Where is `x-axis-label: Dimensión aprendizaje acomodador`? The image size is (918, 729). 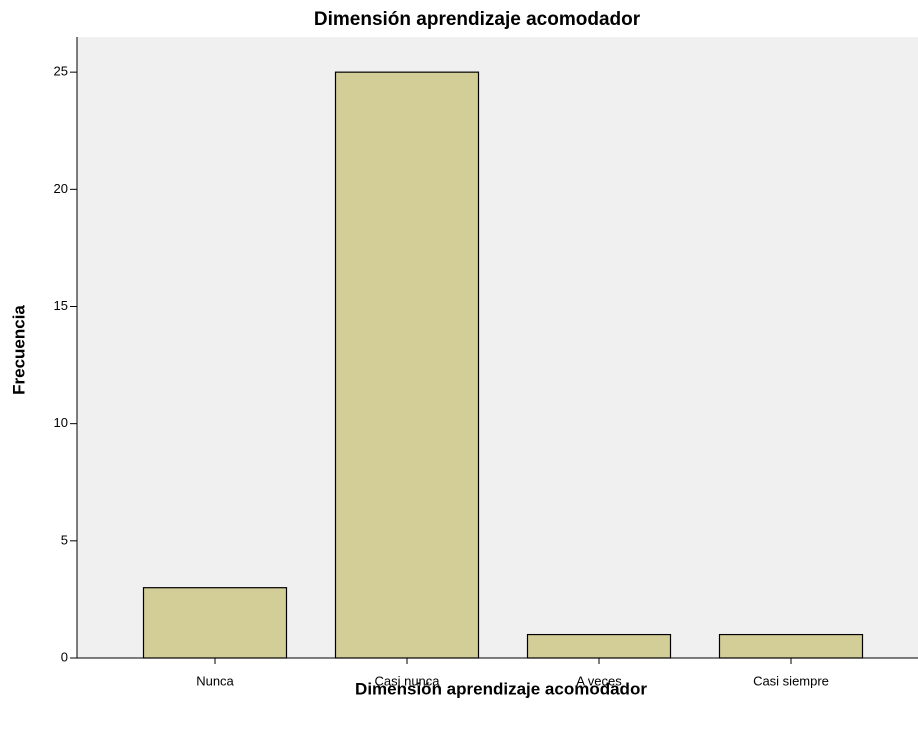 x-axis-label: Dimensión aprendizaje acomodador is located at coordinates (501, 688).